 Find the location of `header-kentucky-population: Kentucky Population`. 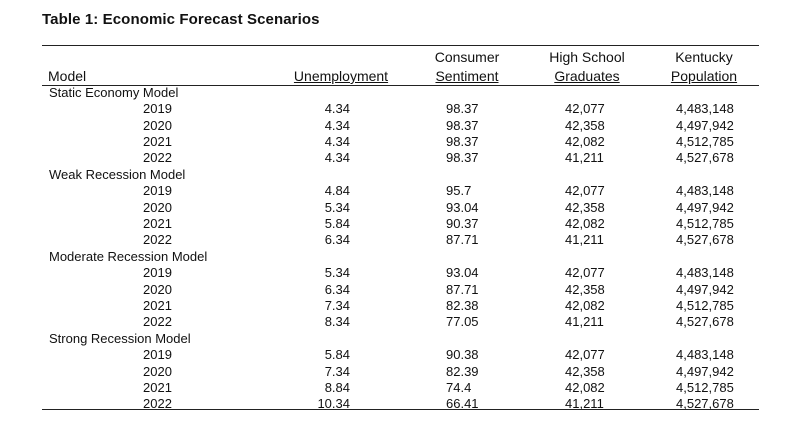

header-kentucky-population: Kentucky Population is located at coordinates (704, 67).